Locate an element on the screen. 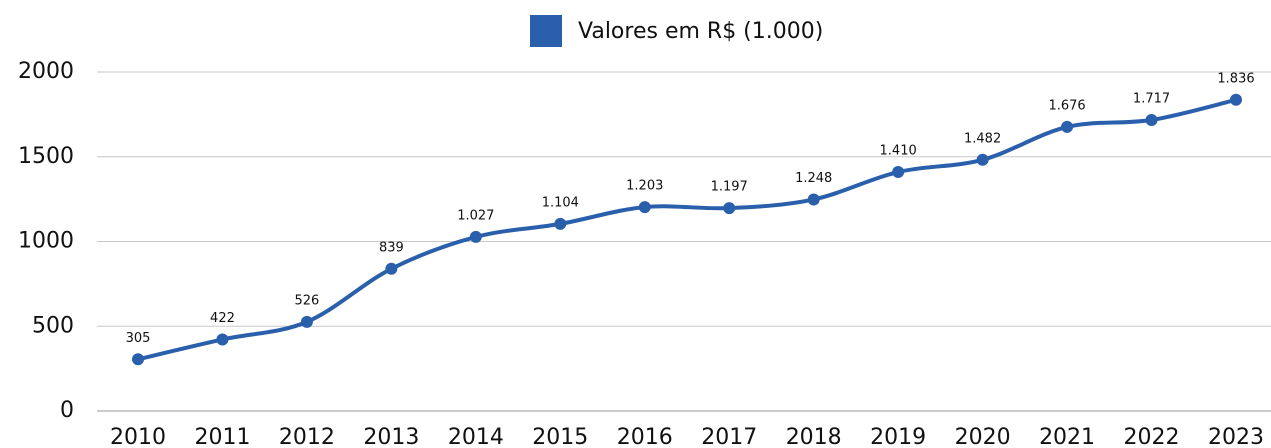  value-label: 1.203 is located at coordinates (644, 186).